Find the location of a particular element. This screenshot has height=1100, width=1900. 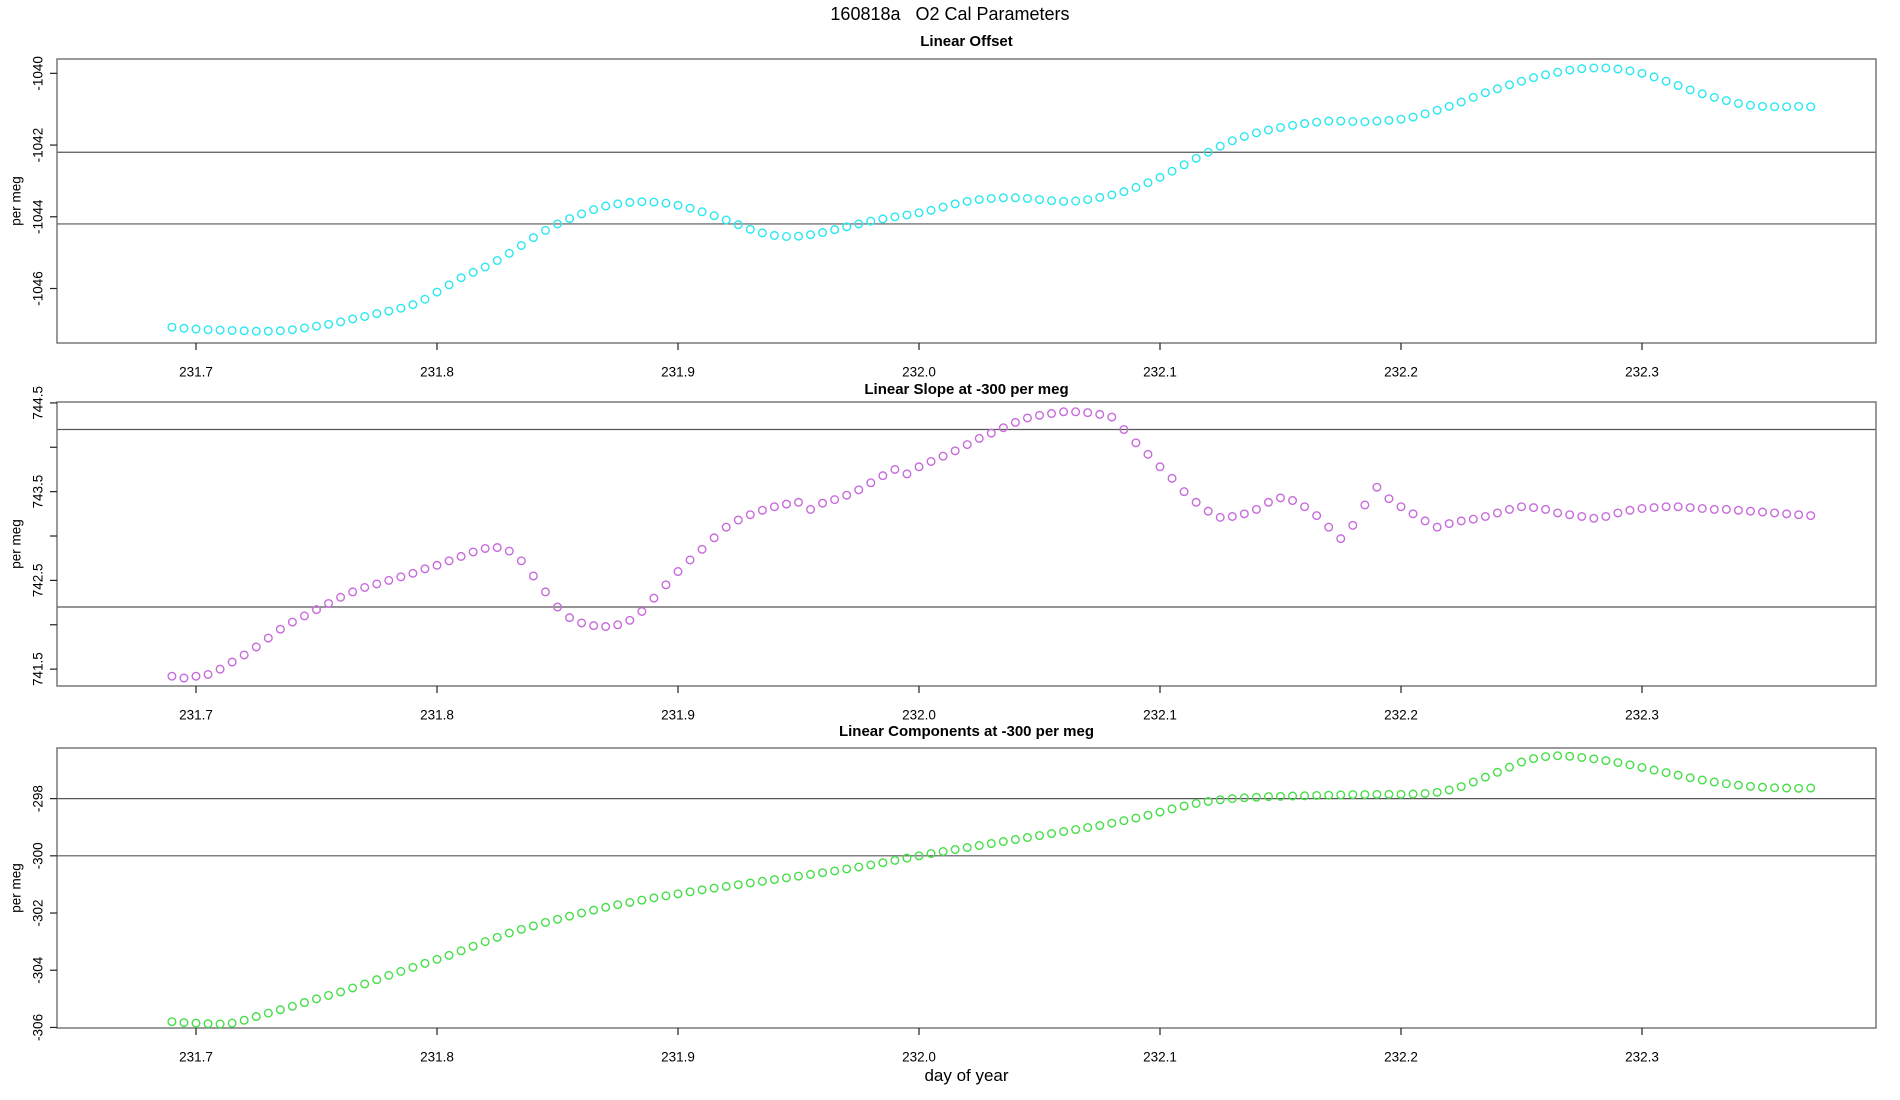

y-tick-label: -298 is located at coordinates (38, 798).